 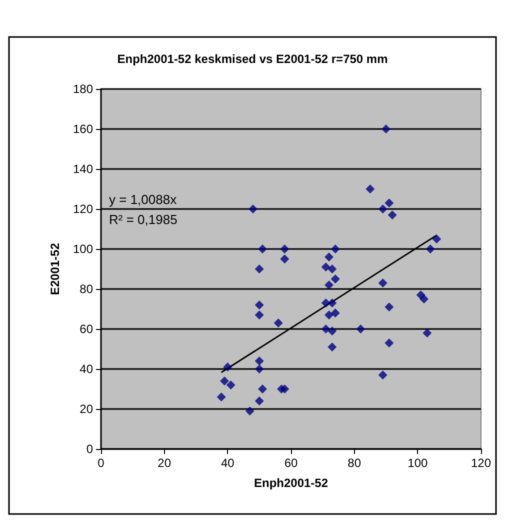 What do you see at coordinates (101, 463) in the screenshot?
I see `x-tick-label: 0` at bounding box center [101, 463].